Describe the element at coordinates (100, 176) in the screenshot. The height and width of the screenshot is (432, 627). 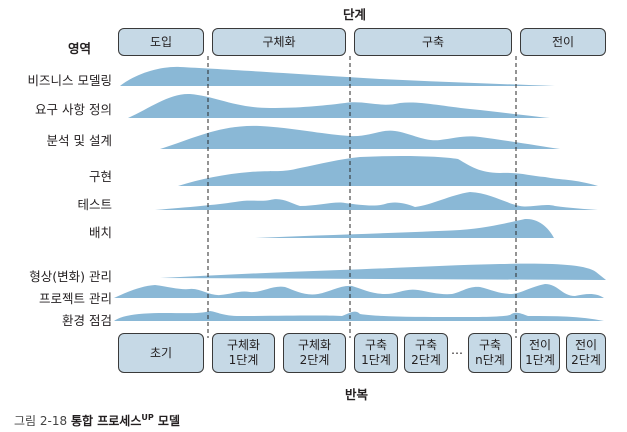
I see `area-label-implementation: 구현` at that location.